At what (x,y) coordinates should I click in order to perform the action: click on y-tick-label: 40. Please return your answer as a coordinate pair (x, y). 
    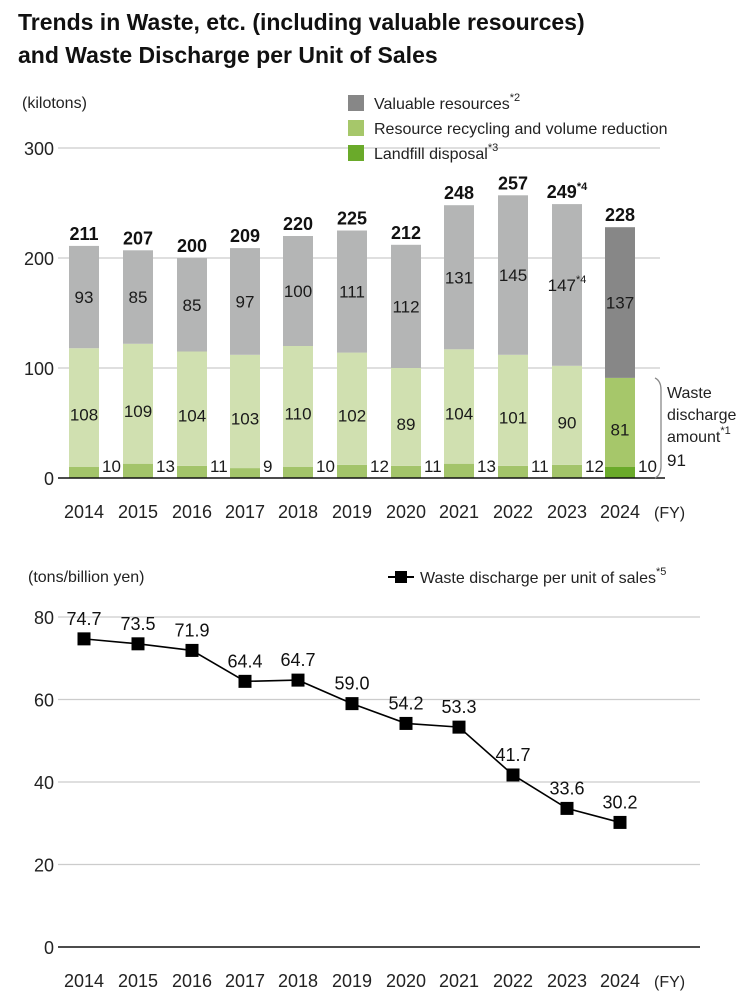
    Looking at the image, I should click on (44, 783).